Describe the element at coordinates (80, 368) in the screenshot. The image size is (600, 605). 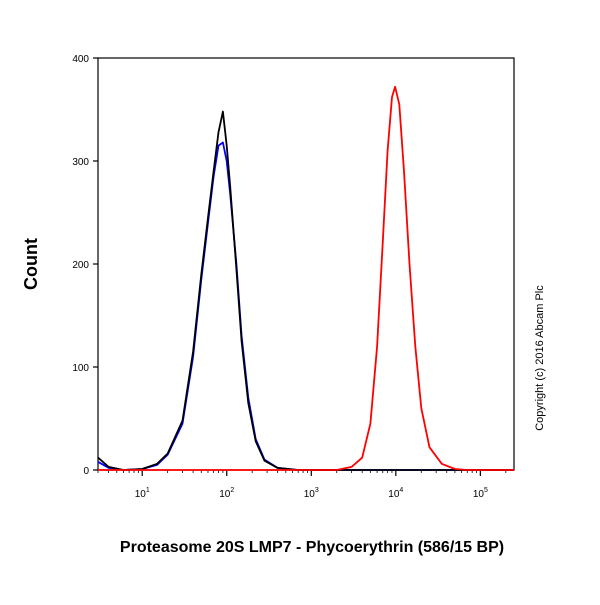
I see `y-tick-label: 100` at that location.